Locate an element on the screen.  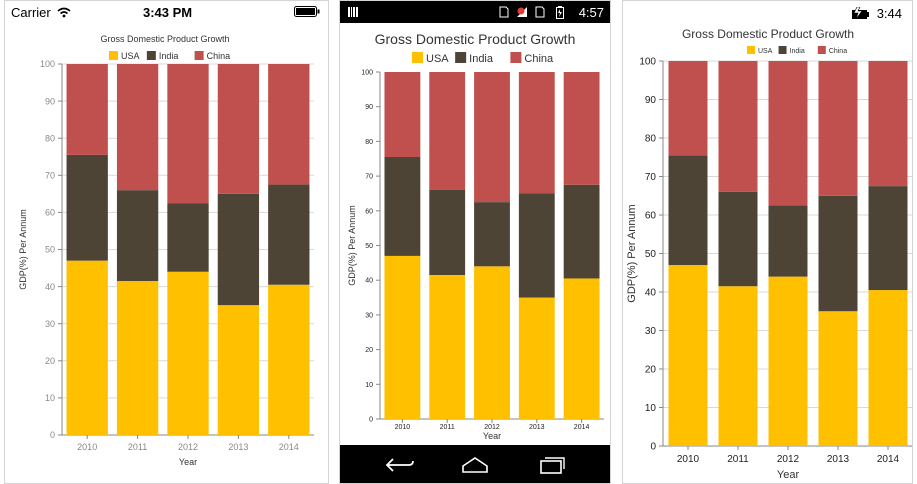
sim-icon is located at coordinates (504, 12).